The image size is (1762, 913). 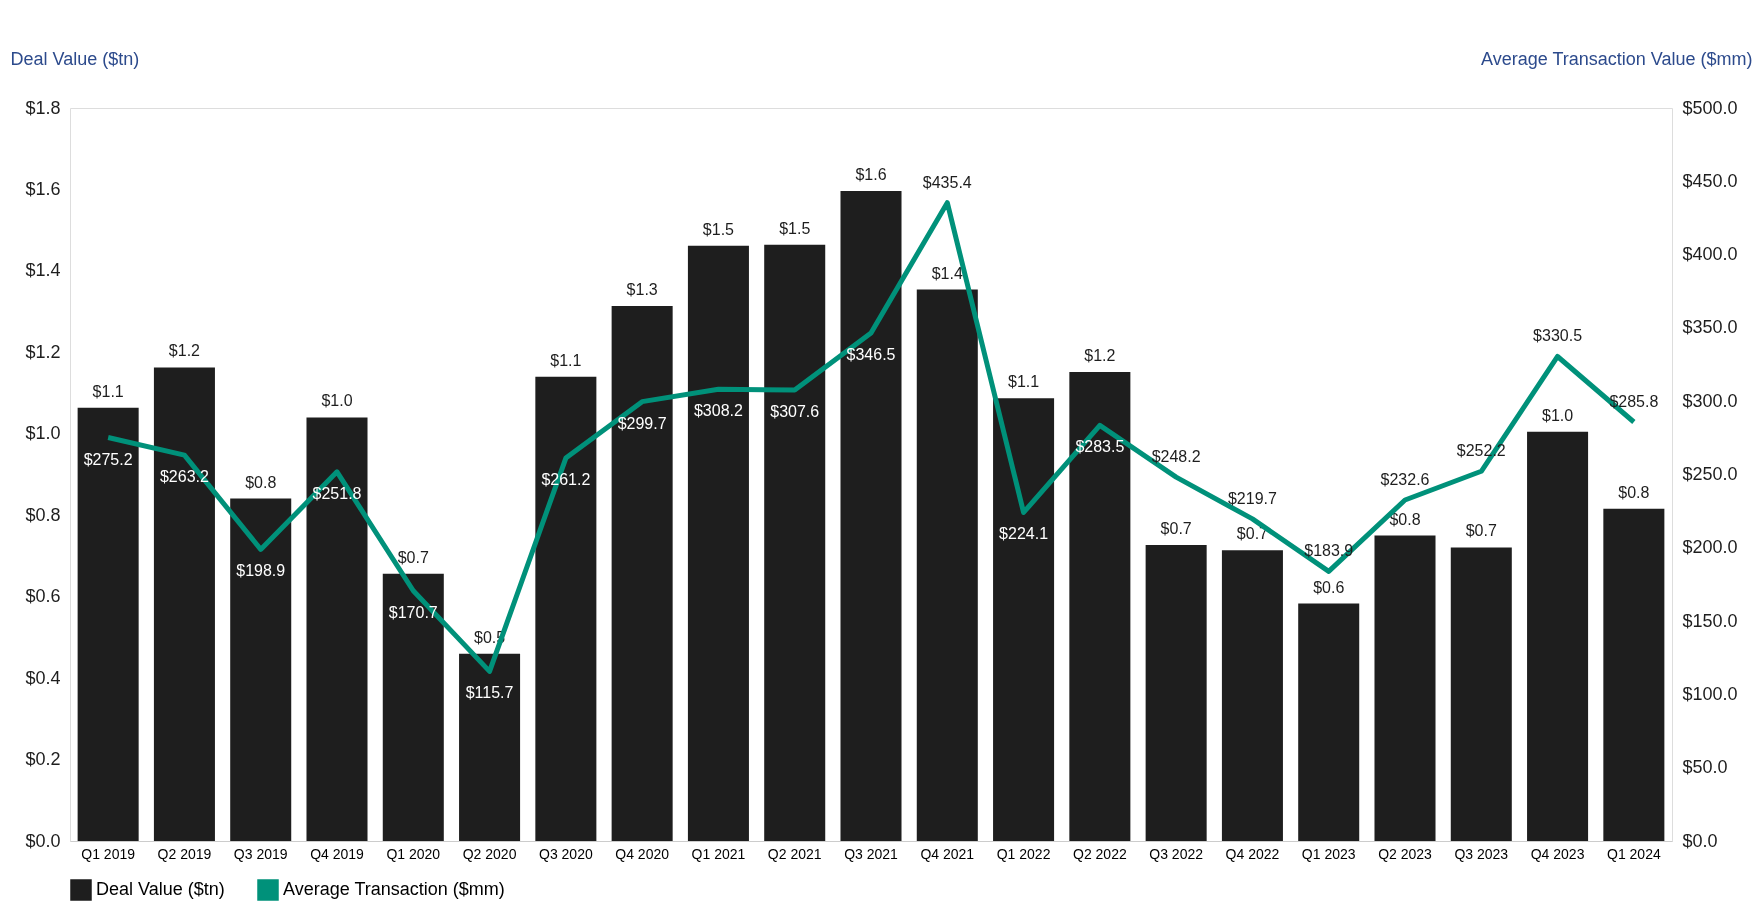 I want to click on x-tick-label: Q2 2020, so click(x=489, y=853).